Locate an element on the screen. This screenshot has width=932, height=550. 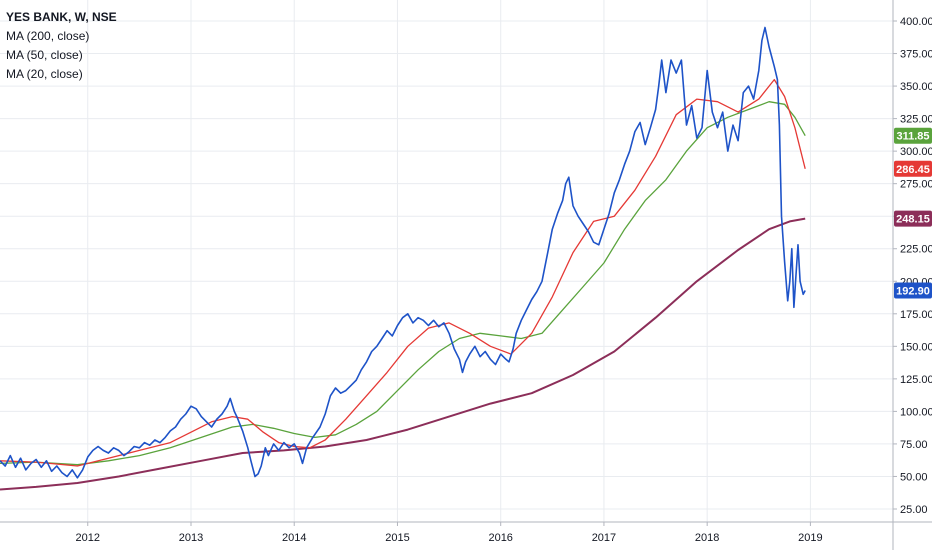
price-badge-label: 192.90 is located at coordinates (913, 292).